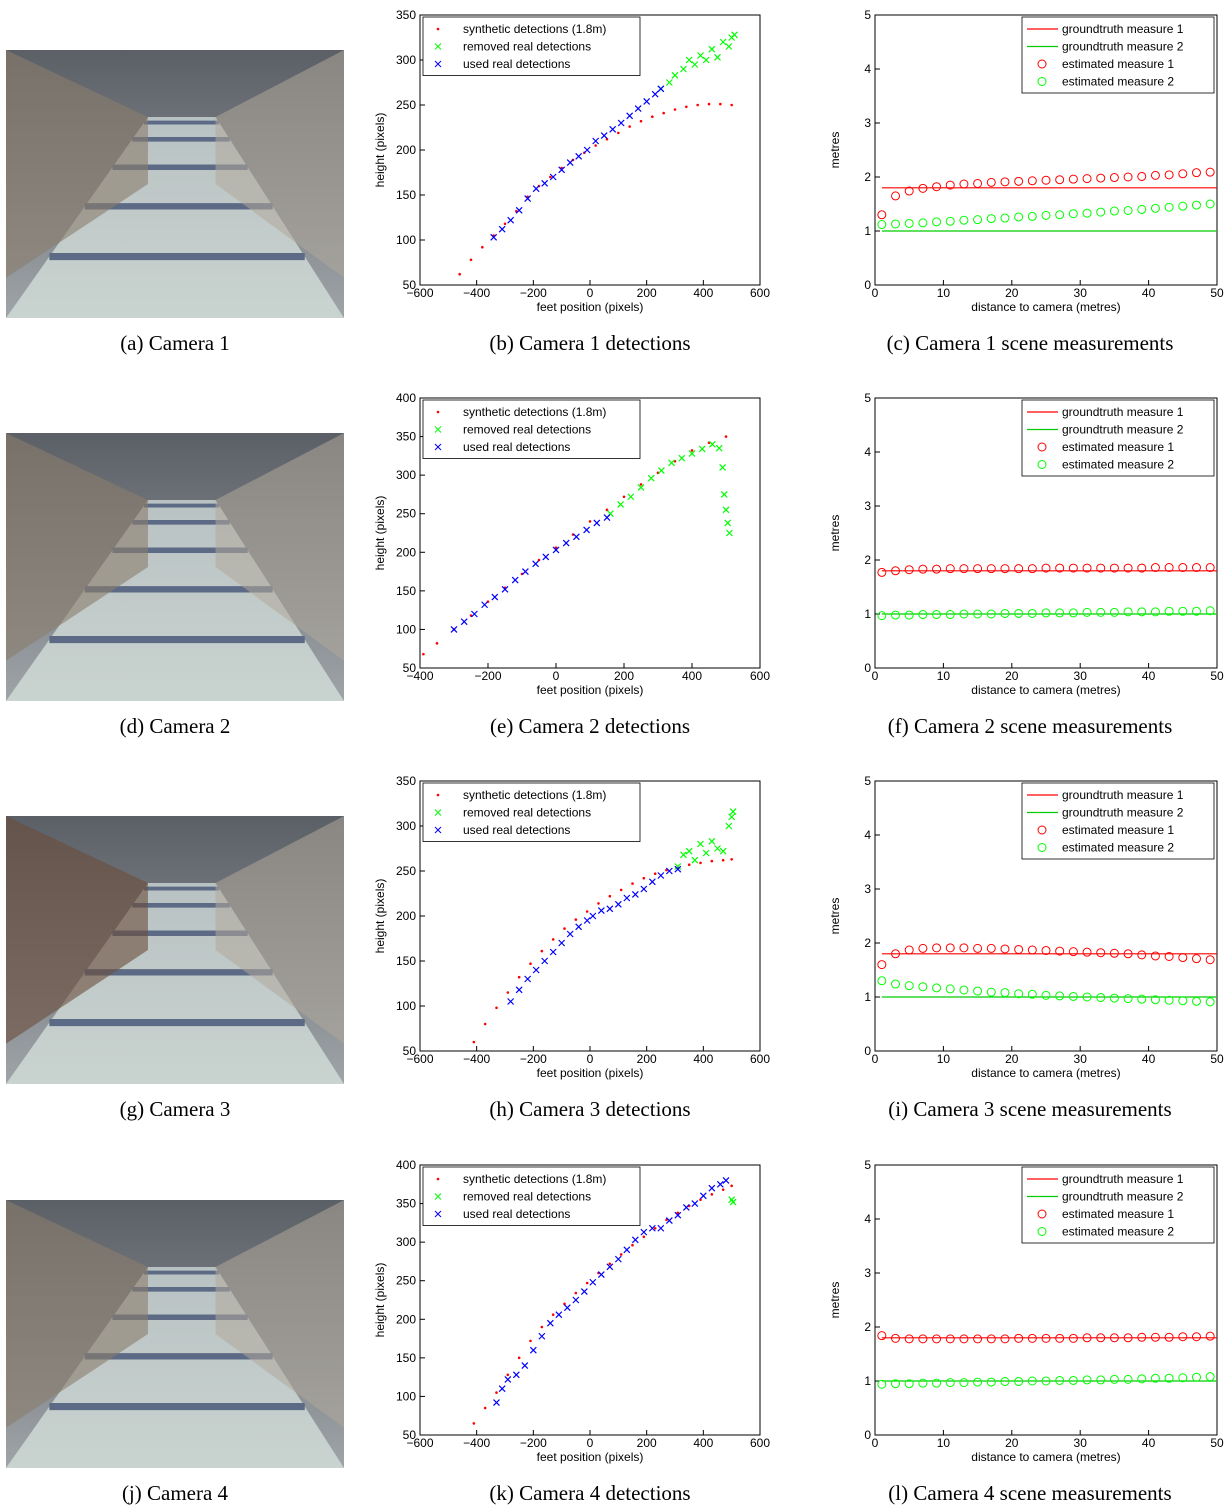  What do you see at coordinates (279, 930) in the screenshot?
I see `photo-shop` at bounding box center [279, 930].